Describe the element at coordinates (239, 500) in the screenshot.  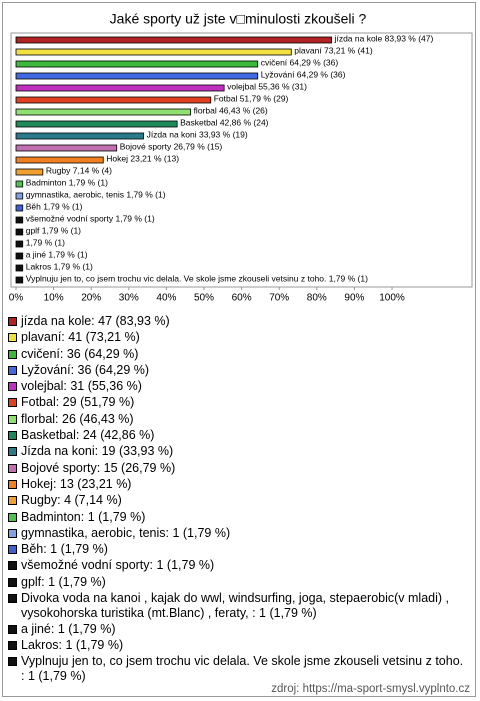
I see `legend-item: Rugby: 4 (7,14 %)` at that location.